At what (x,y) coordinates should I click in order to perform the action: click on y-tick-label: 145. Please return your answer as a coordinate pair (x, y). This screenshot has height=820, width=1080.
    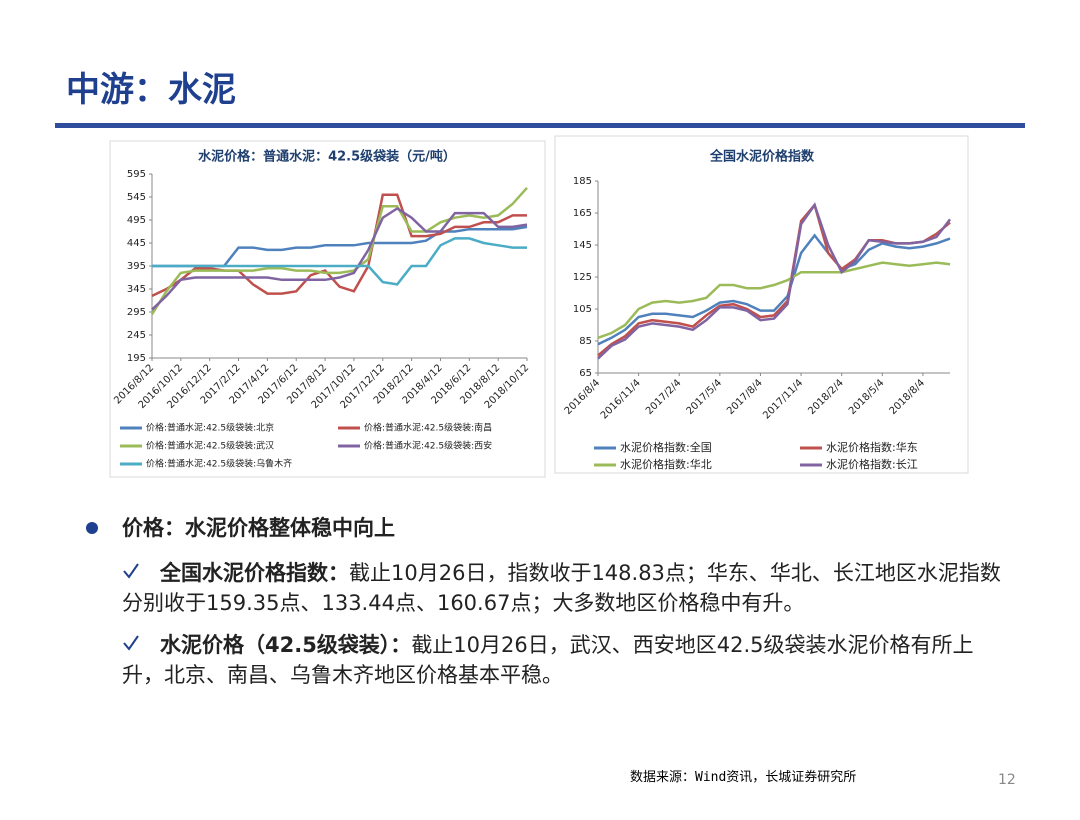
    Looking at the image, I should click on (582, 245).